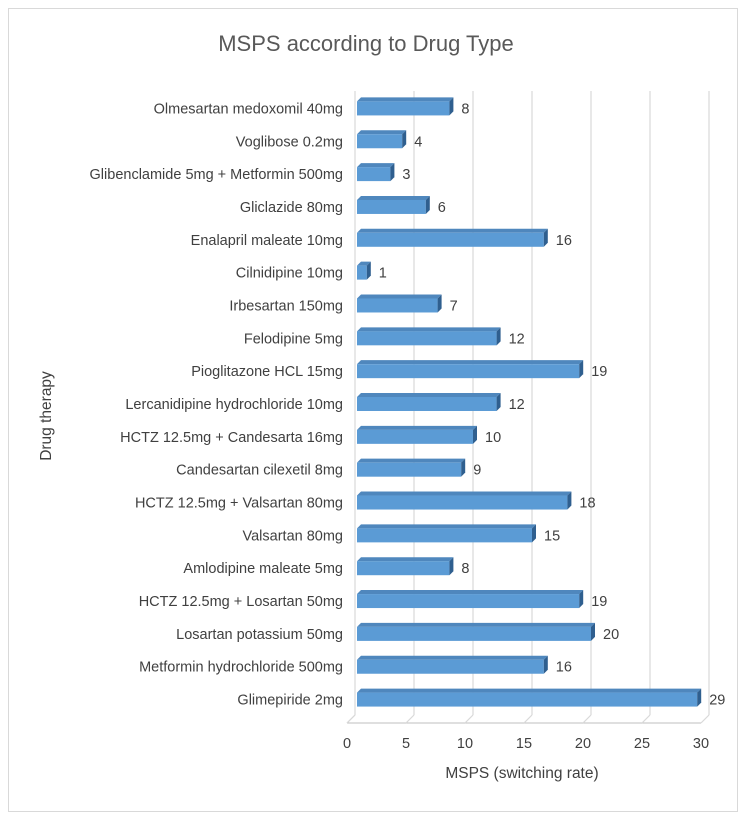 The height and width of the screenshot is (822, 748). Describe the element at coordinates (406, 175) in the screenshot. I see `data-label: 3` at that location.